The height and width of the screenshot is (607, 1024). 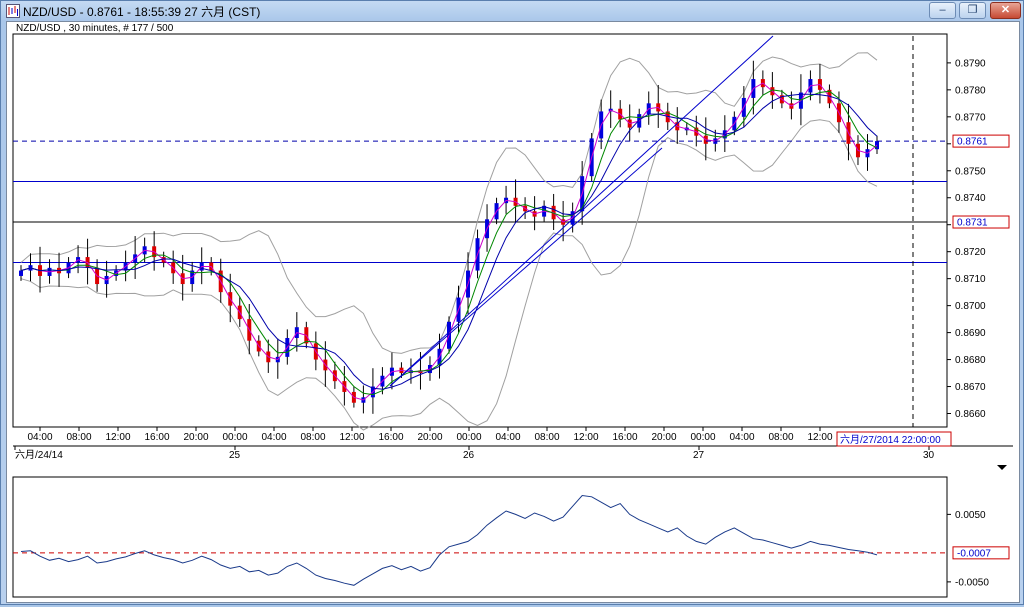 What do you see at coordinates (970, 515) in the screenshot?
I see `oscillator-tick-label: 0.0050` at bounding box center [970, 515].